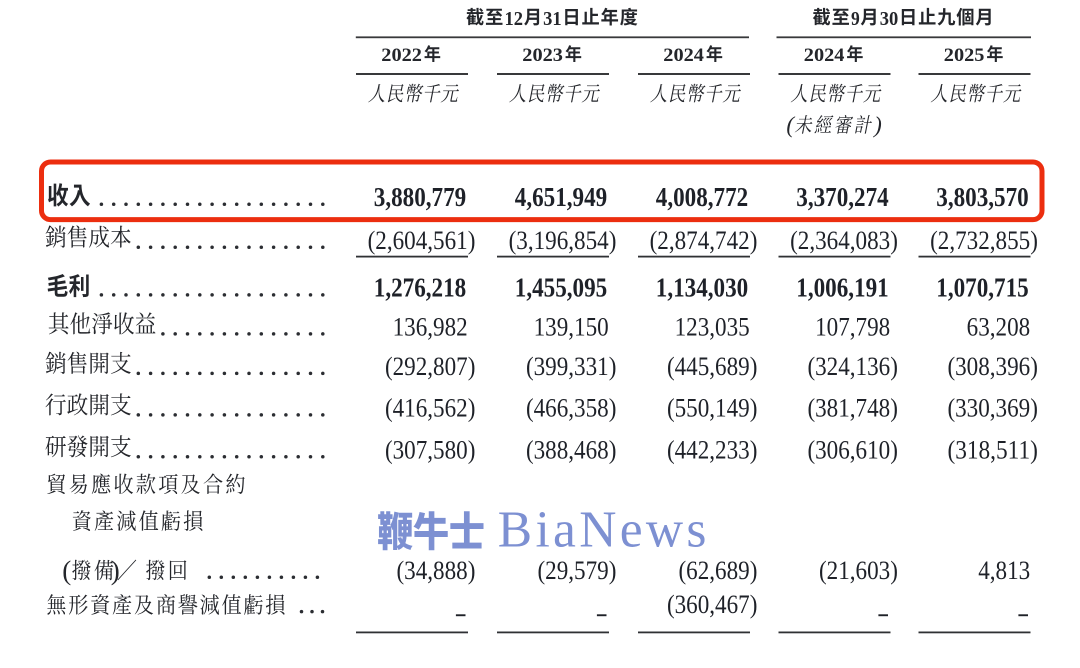  Describe the element at coordinates (855, 19) in the screenshot. I see `svg-text: 9` at that location.